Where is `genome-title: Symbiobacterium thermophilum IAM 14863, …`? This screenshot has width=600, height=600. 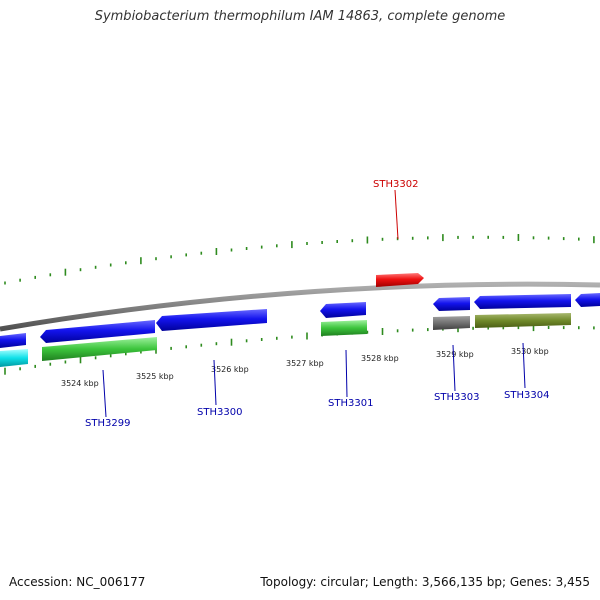
genome-title: Symbiobacterium thermophilum IAM 14863, … is located at coordinates (300, 16).